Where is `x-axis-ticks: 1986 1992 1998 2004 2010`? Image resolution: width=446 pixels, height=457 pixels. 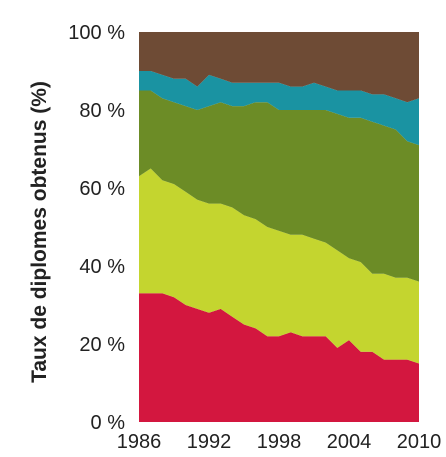
x-axis-ticks: 1986 1992 1998 2004 2010 is located at coordinates (279, 442).